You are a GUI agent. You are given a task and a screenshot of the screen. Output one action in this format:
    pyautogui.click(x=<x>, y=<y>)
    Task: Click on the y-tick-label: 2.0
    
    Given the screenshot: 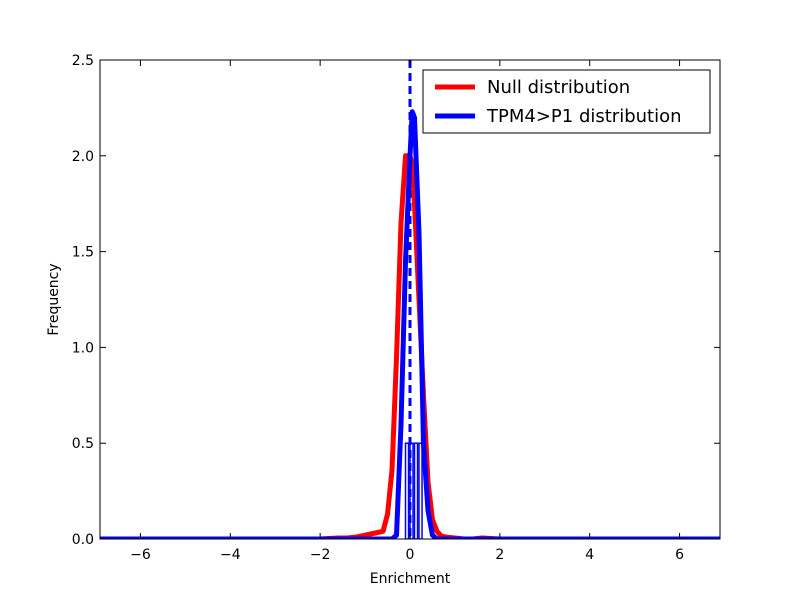 What is the action you would take?
    pyautogui.click(x=83, y=157)
    